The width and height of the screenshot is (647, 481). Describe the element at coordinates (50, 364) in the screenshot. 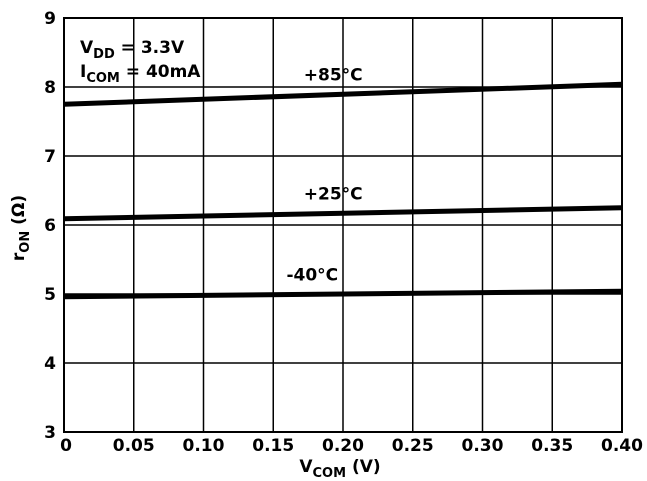

I see `y-tick-label: 4` at that location.